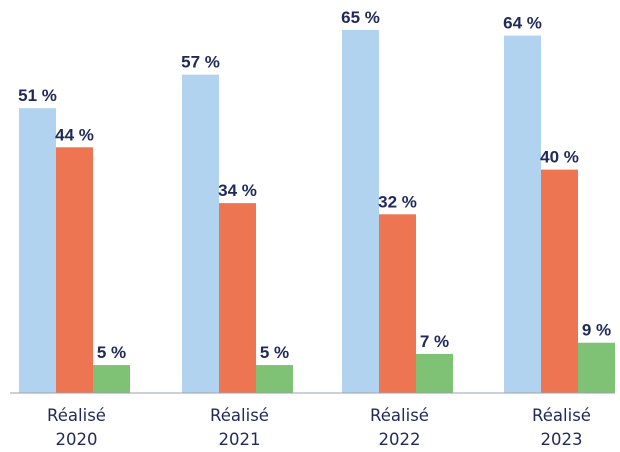 The height and width of the screenshot is (452, 620). What do you see at coordinates (239, 415) in the screenshot?
I see `category-label-2021-line-1: Réalisé` at bounding box center [239, 415].